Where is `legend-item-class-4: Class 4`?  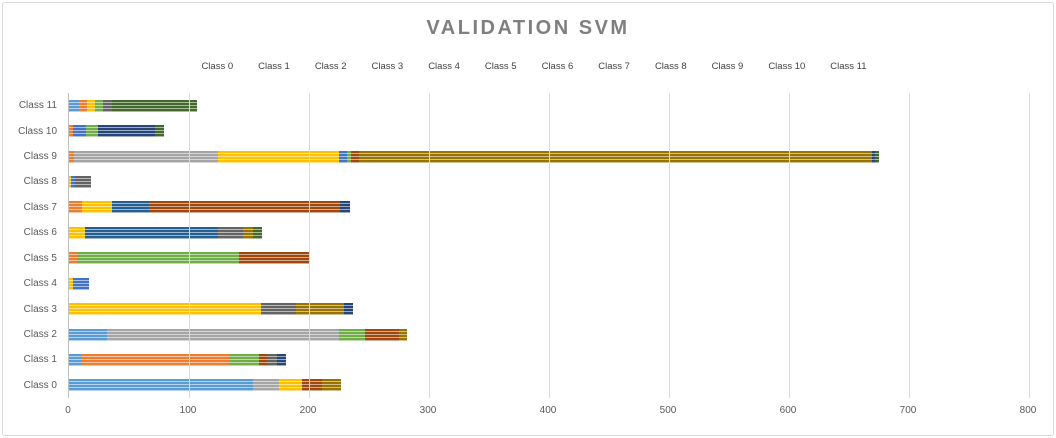 legend-item-class-4: Class 4 is located at coordinates (438, 66).